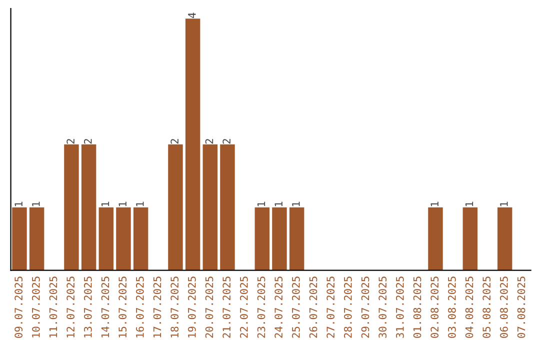  I want to click on x-tick-label: 15.07.2025, so click(122, 307).